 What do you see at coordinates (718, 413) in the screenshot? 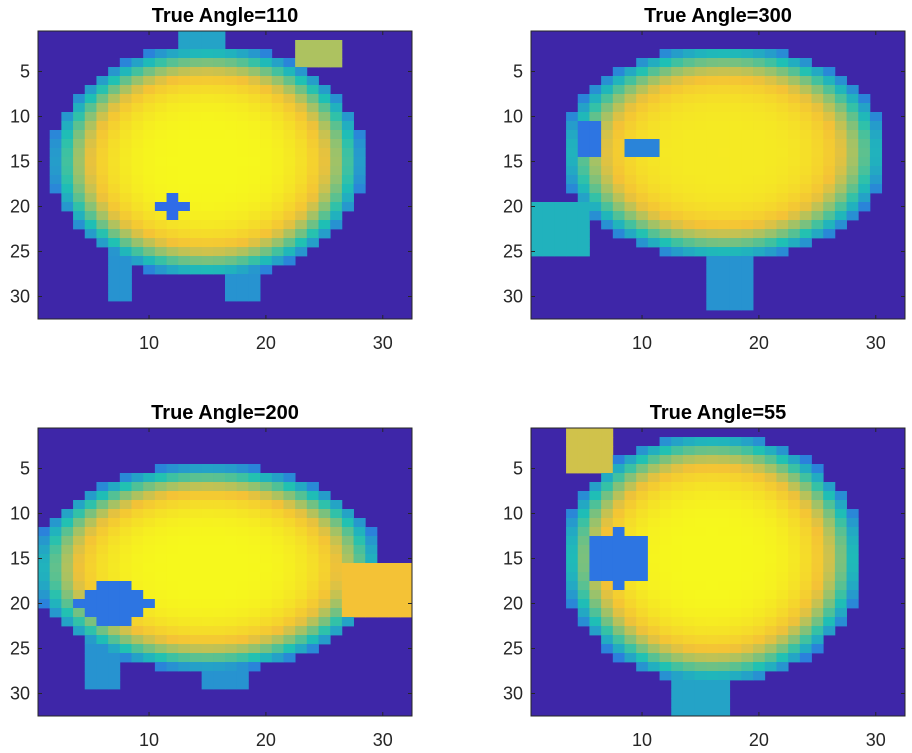
I see `subplot-title: True Angle=55` at bounding box center [718, 413].